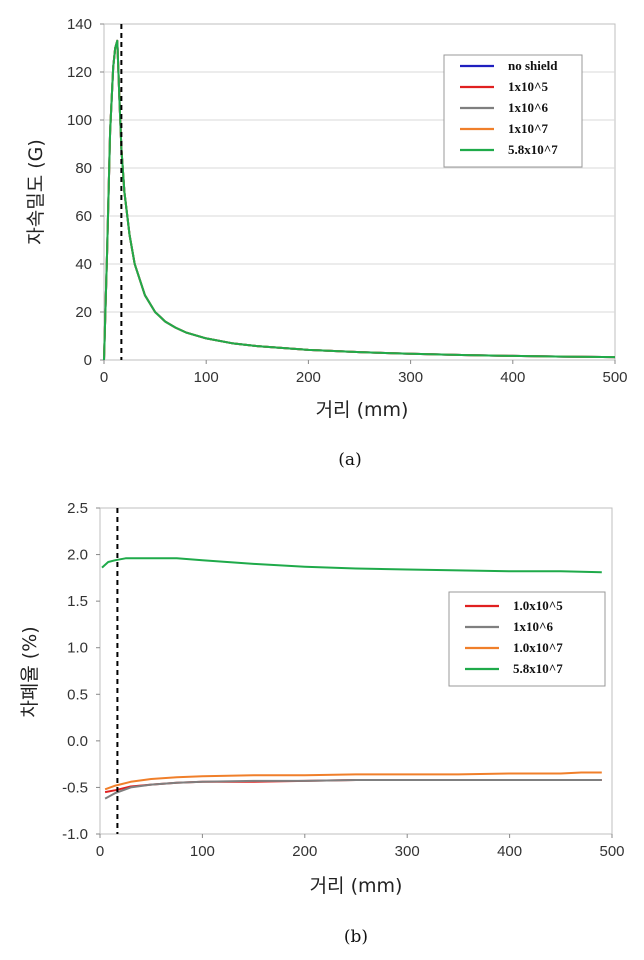 The image size is (644, 960). Describe the element at coordinates (538, 647) in the screenshot. I see `legend-label: 1.0x10^7` at that location.